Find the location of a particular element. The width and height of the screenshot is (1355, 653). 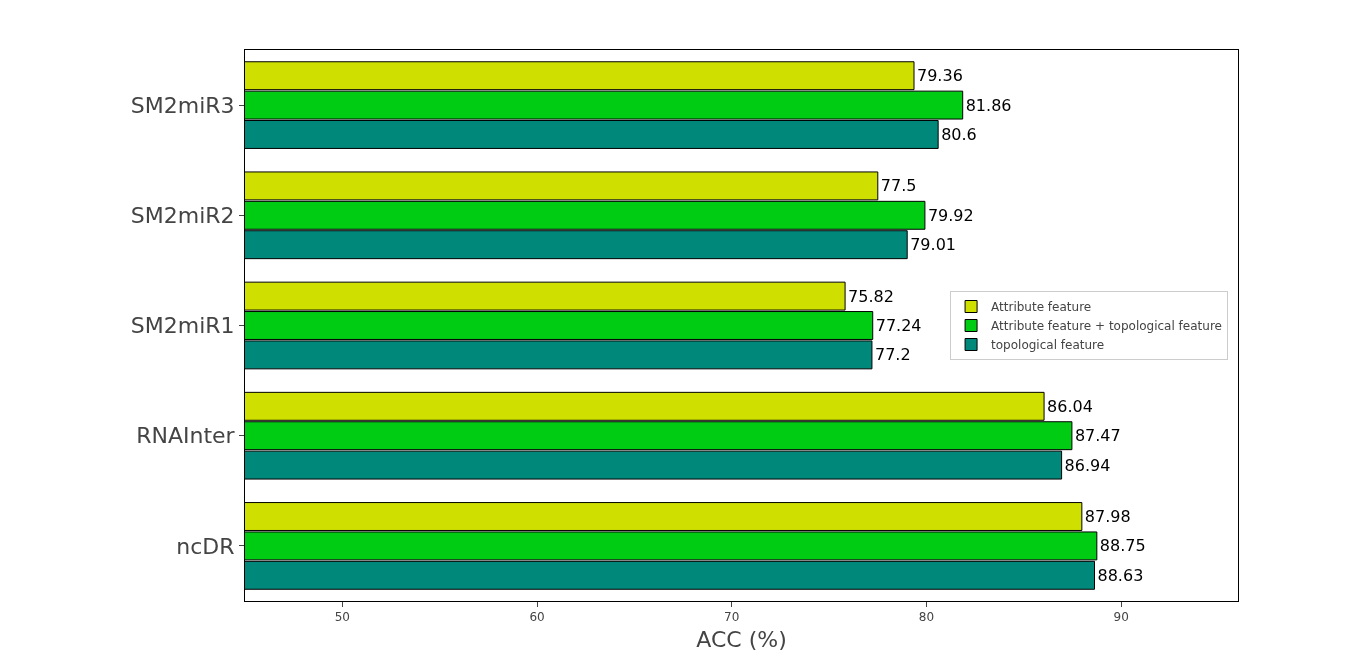

data-label: 80.6 is located at coordinates (959, 134).